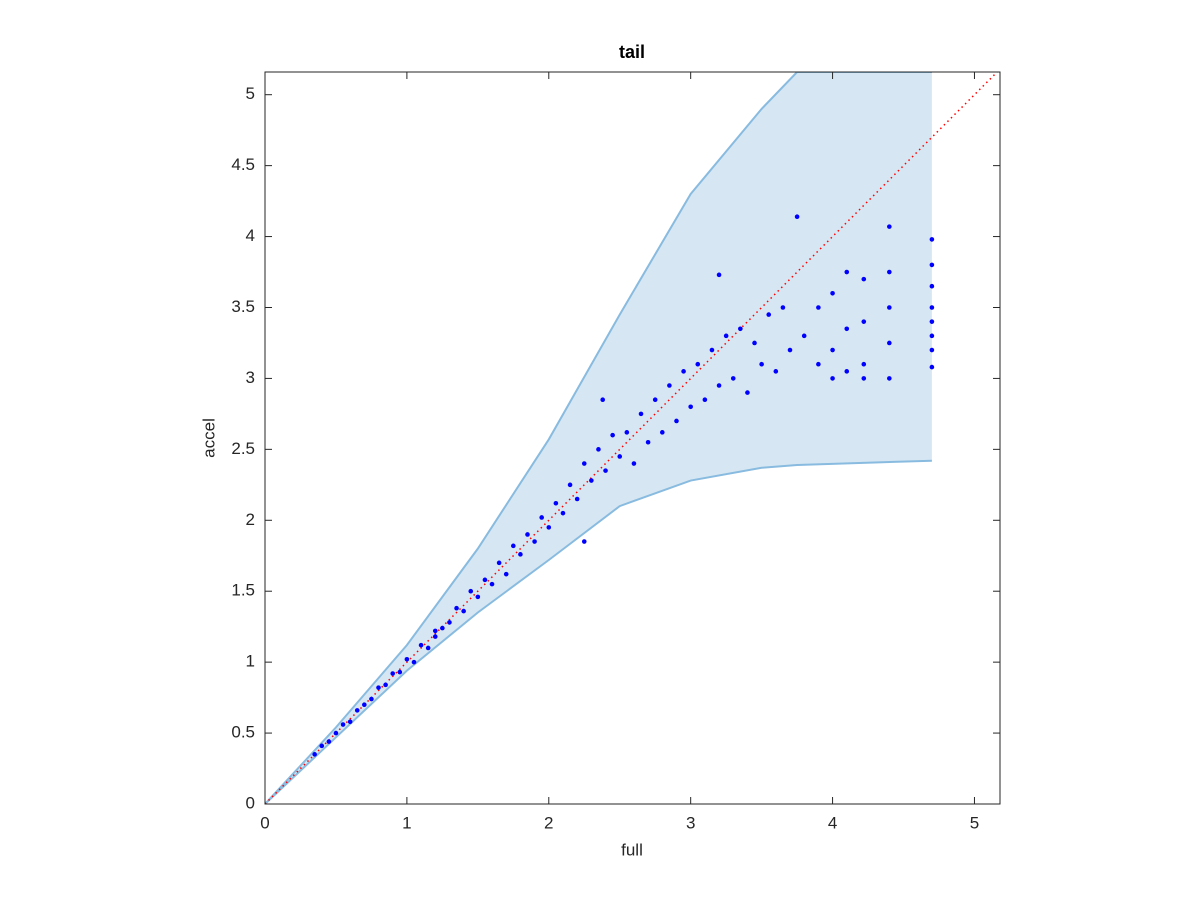  What do you see at coordinates (632, 52) in the screenshot?
I see `chart-title: tail` at bounding box center [632, 52].